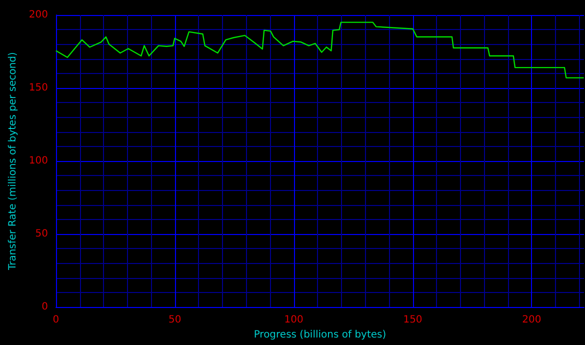  What do you see at coordinates (56, 320) in the screenshot?
I see `x-tick-label: 0` at bounding box center [56, 320].